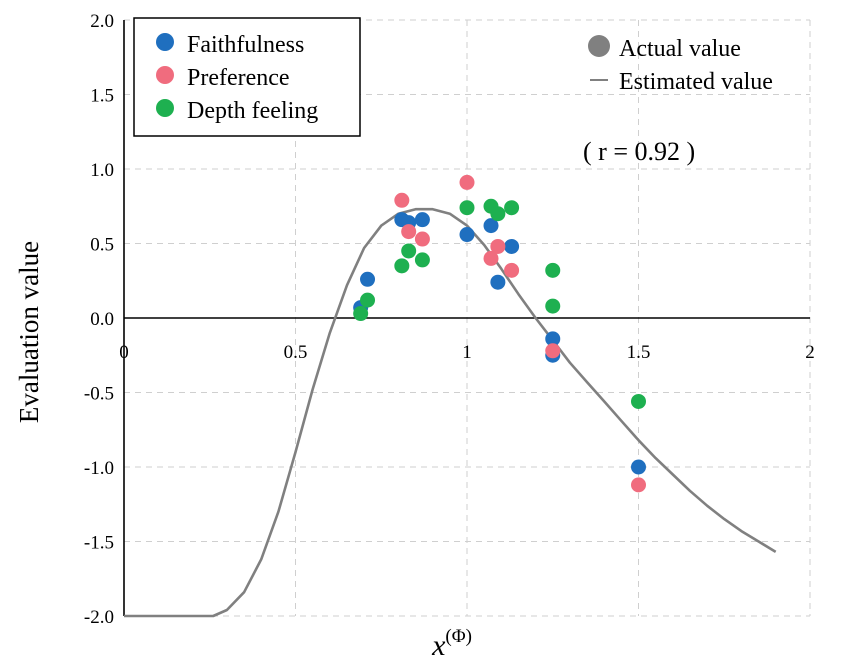 Image resolution: width=850 pixels, height=671 pixels. What do you see at coordinates (680, 49) in the screenshot?
I see `legend-label-actual-value: Actual value` at bounding box center [680, 49].